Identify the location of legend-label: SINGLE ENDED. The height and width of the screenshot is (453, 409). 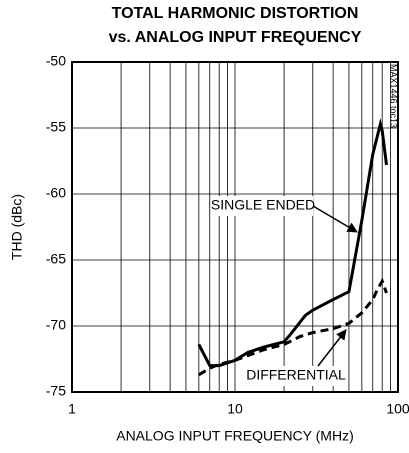
(263, 205).